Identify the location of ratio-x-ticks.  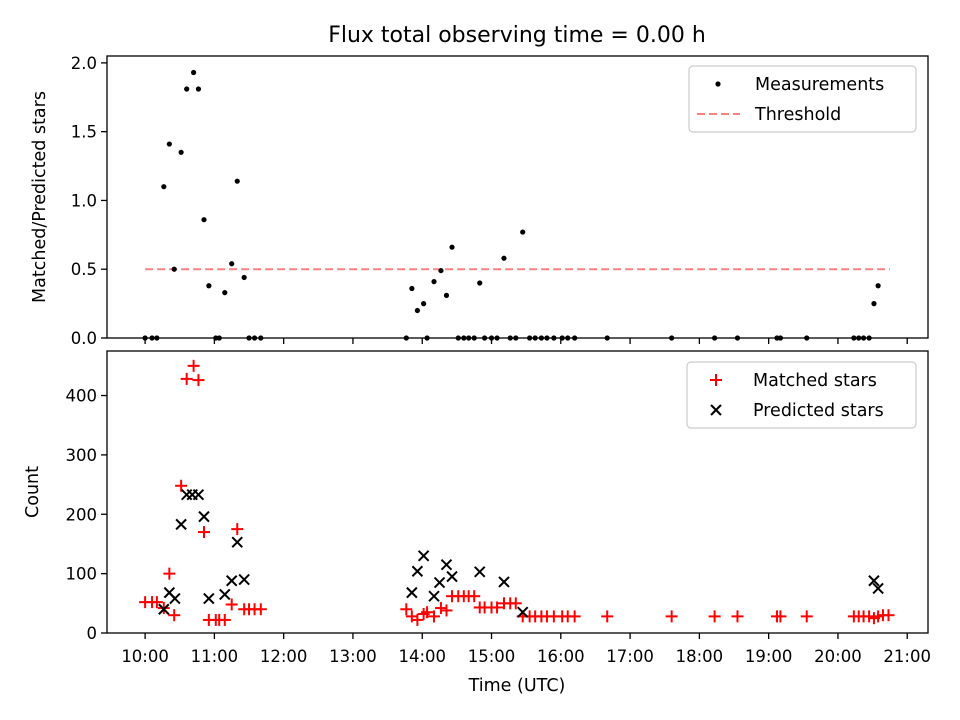
(526, 341).